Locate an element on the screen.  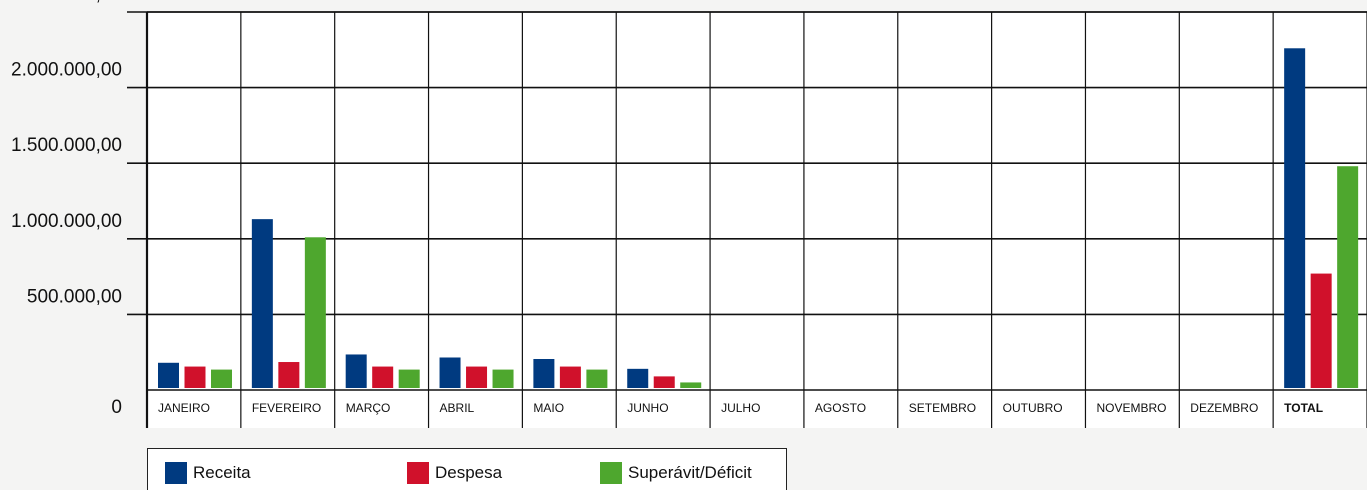
bar-super-vit-d-ficit-maio is located at coordinates (597, 378).